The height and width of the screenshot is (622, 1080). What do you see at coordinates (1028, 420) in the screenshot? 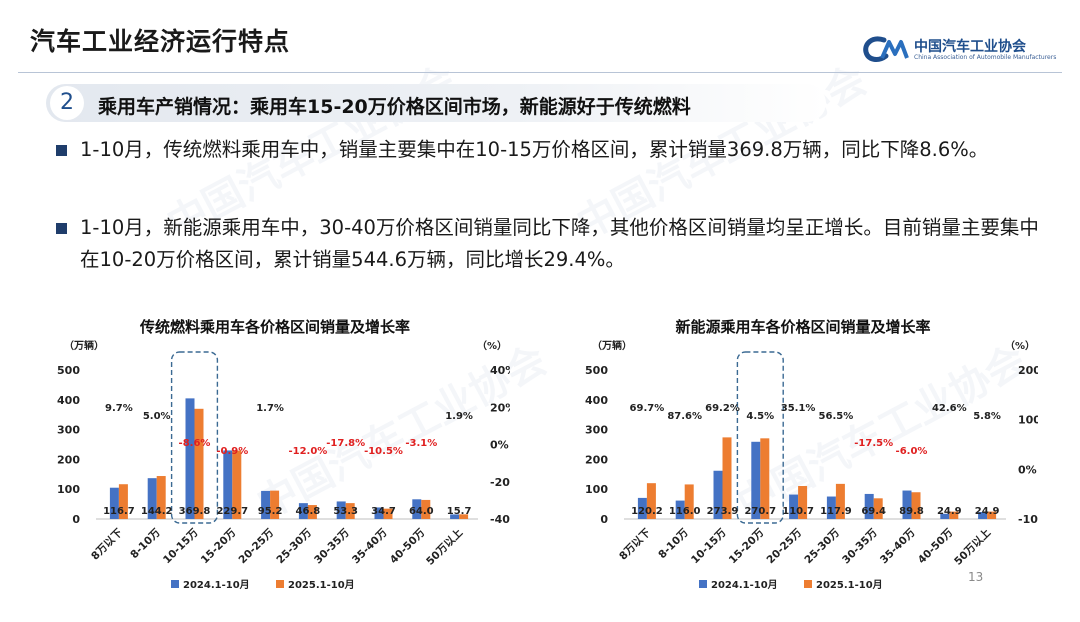
I see `y2-tick-label: 100%` at bounding box center [1028, 420].